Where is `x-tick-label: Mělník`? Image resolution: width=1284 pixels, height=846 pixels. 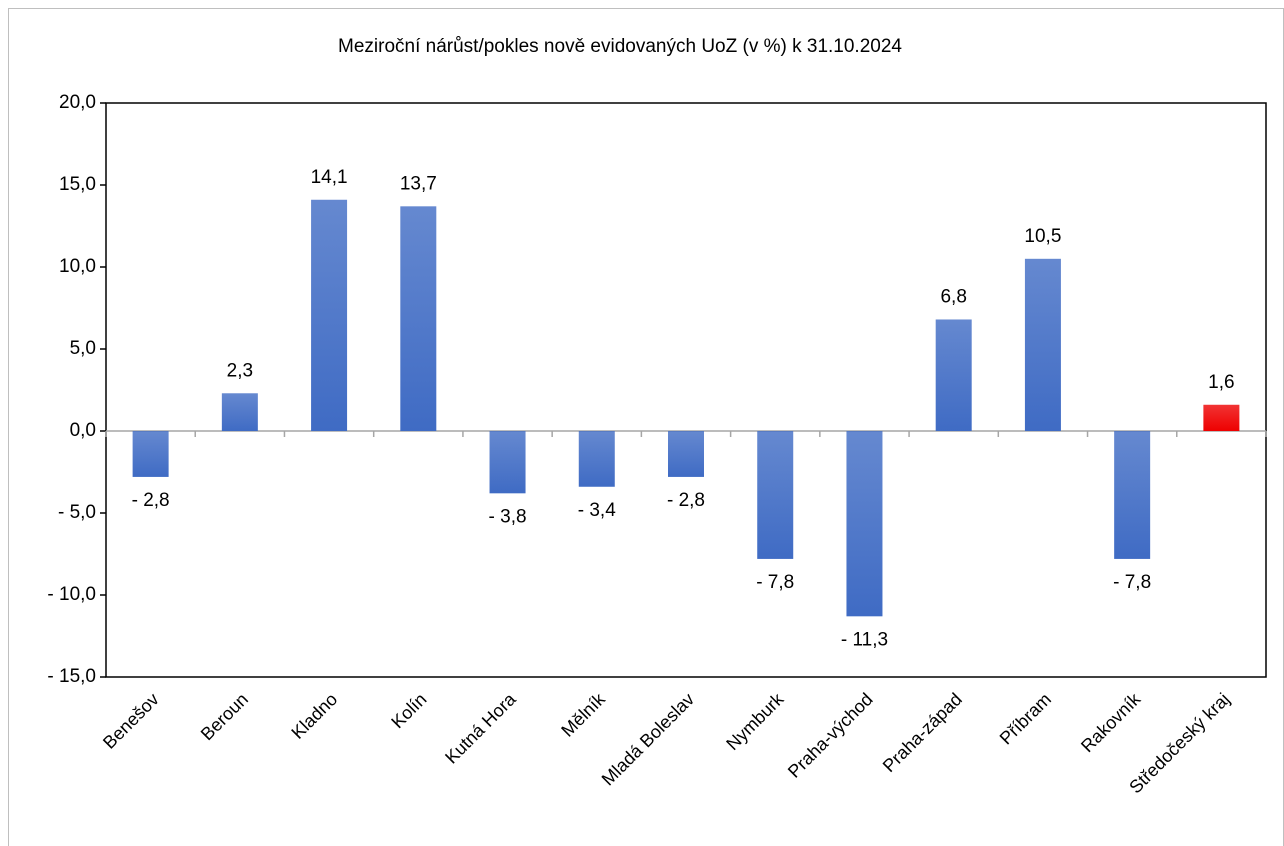 x-tick-label: Mělník is located at coordinates (583, 714).